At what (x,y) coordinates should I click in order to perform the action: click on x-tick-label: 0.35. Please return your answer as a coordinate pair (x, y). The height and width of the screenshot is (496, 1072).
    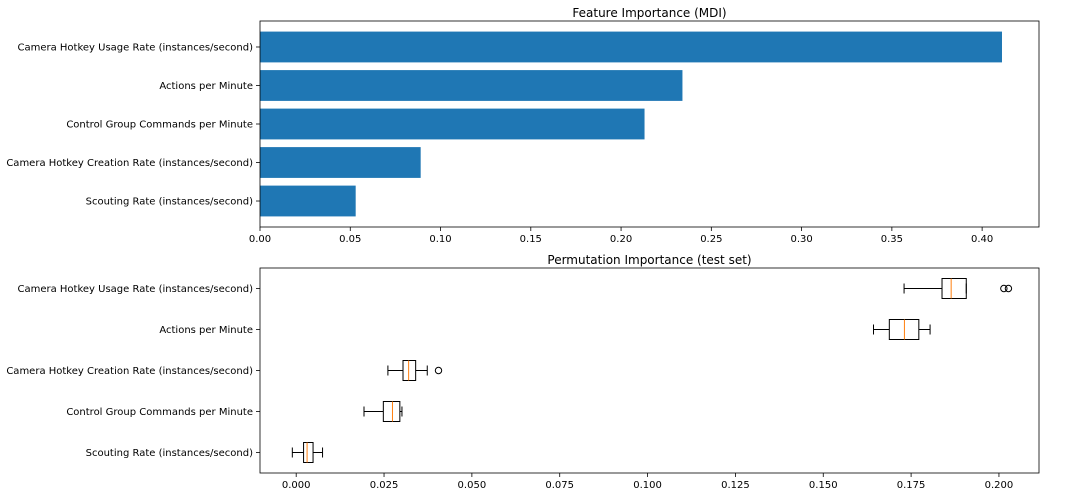
    Looking at the image, I should click on (892, 239).